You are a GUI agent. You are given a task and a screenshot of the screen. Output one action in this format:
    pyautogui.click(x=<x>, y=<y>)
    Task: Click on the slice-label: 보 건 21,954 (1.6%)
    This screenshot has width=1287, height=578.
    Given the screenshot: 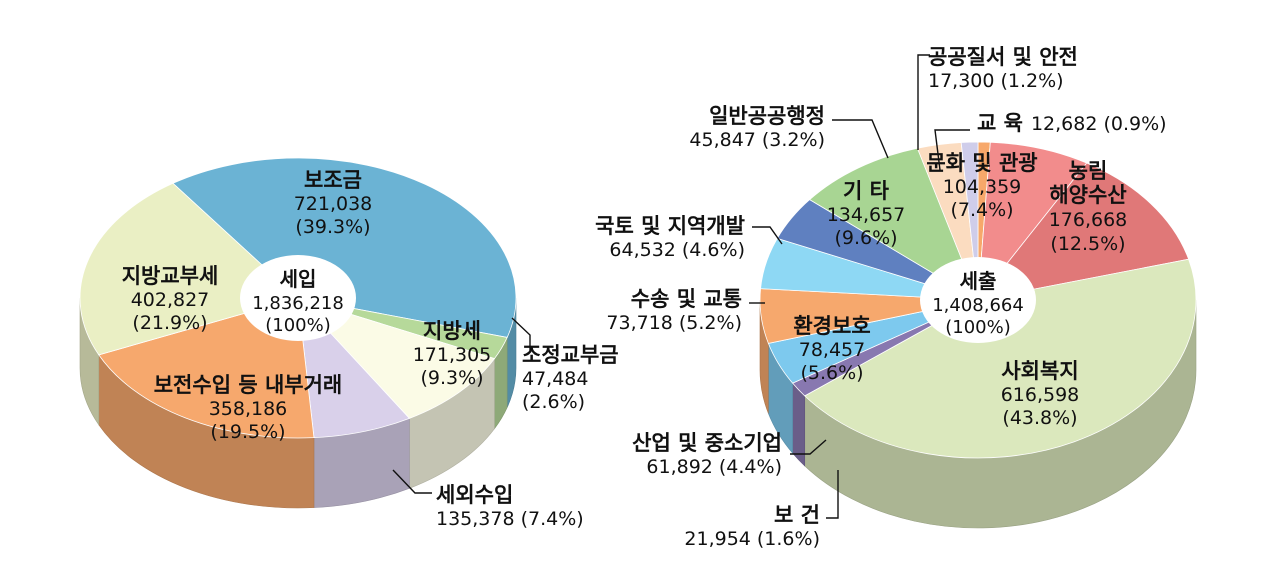 What is the action you would take?
    pyautogui.click(x=761, y=510)
    